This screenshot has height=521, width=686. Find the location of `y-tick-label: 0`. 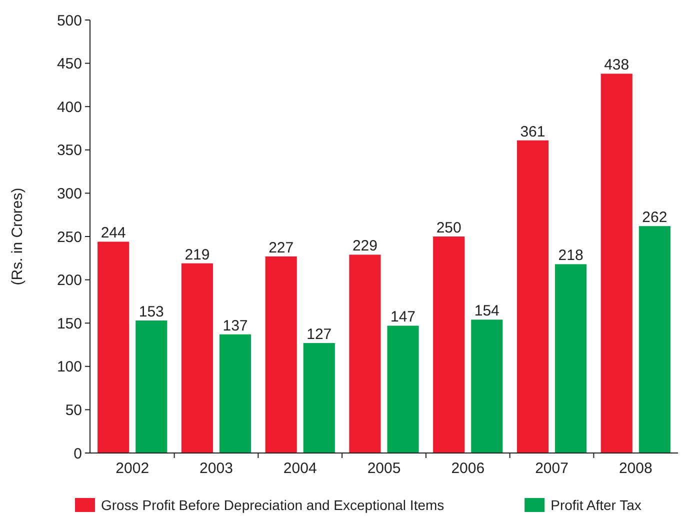

y-tick-label: 0 is located at coordinates (78, 453).